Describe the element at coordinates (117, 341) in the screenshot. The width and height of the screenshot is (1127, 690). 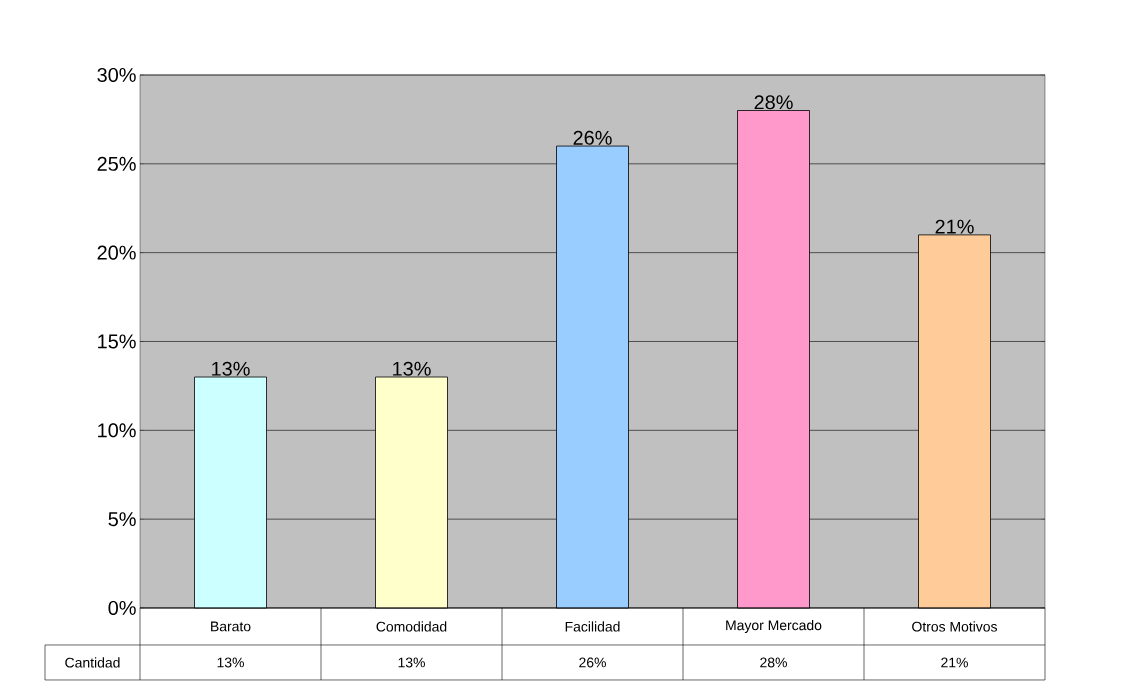
I see `y-tick-label: 15%` at that location.